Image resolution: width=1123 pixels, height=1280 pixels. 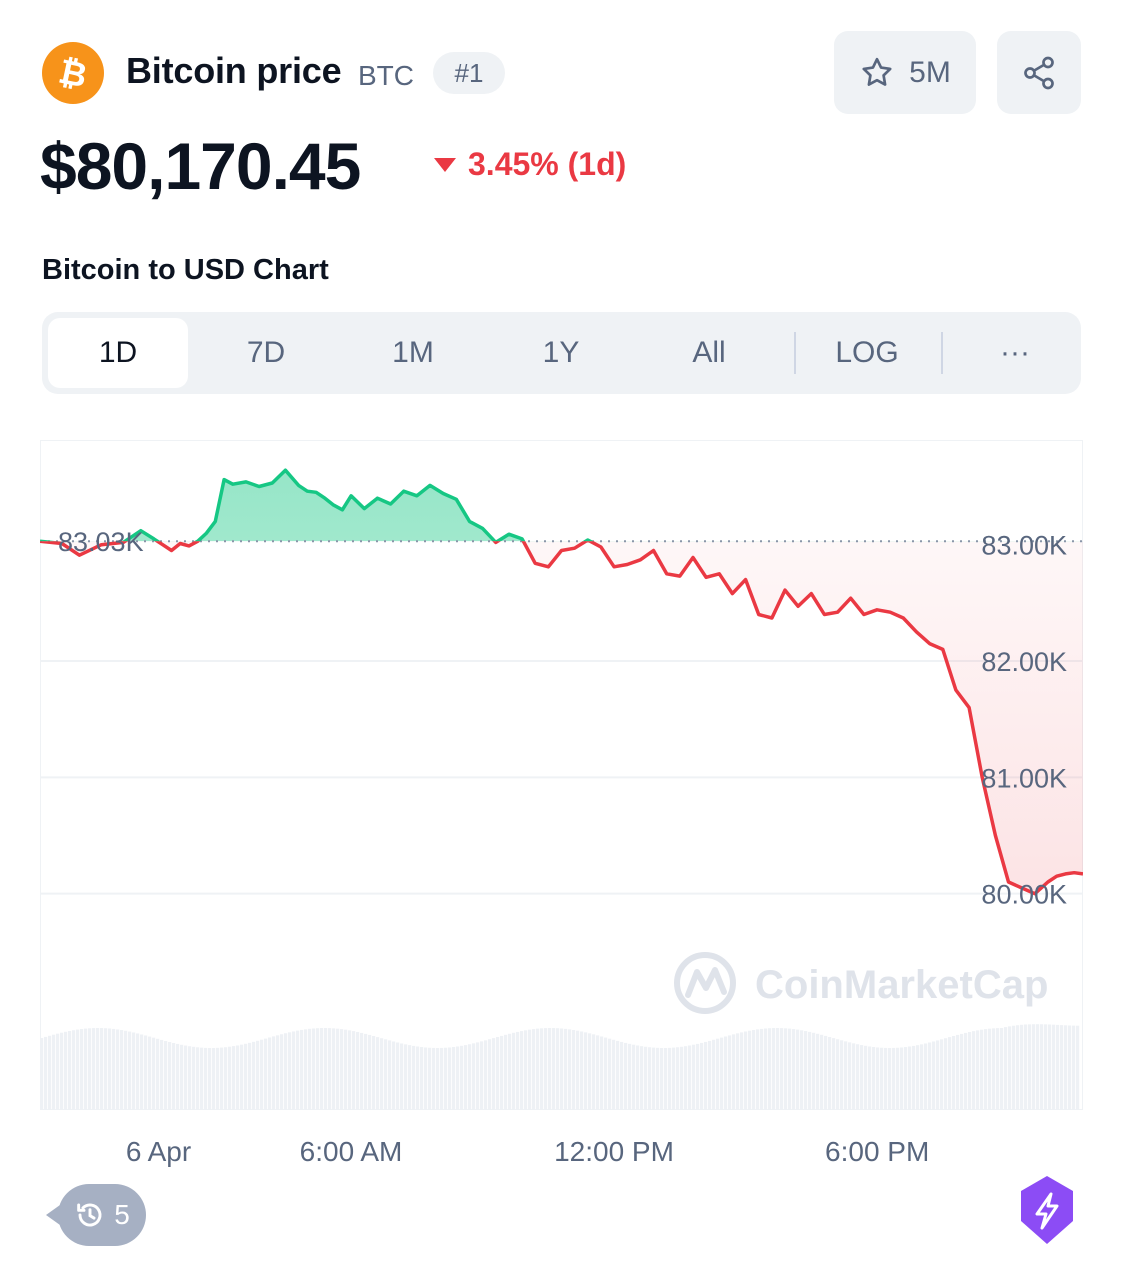 I want to click on more-options-button: ···, so click(x=1015, y=352).